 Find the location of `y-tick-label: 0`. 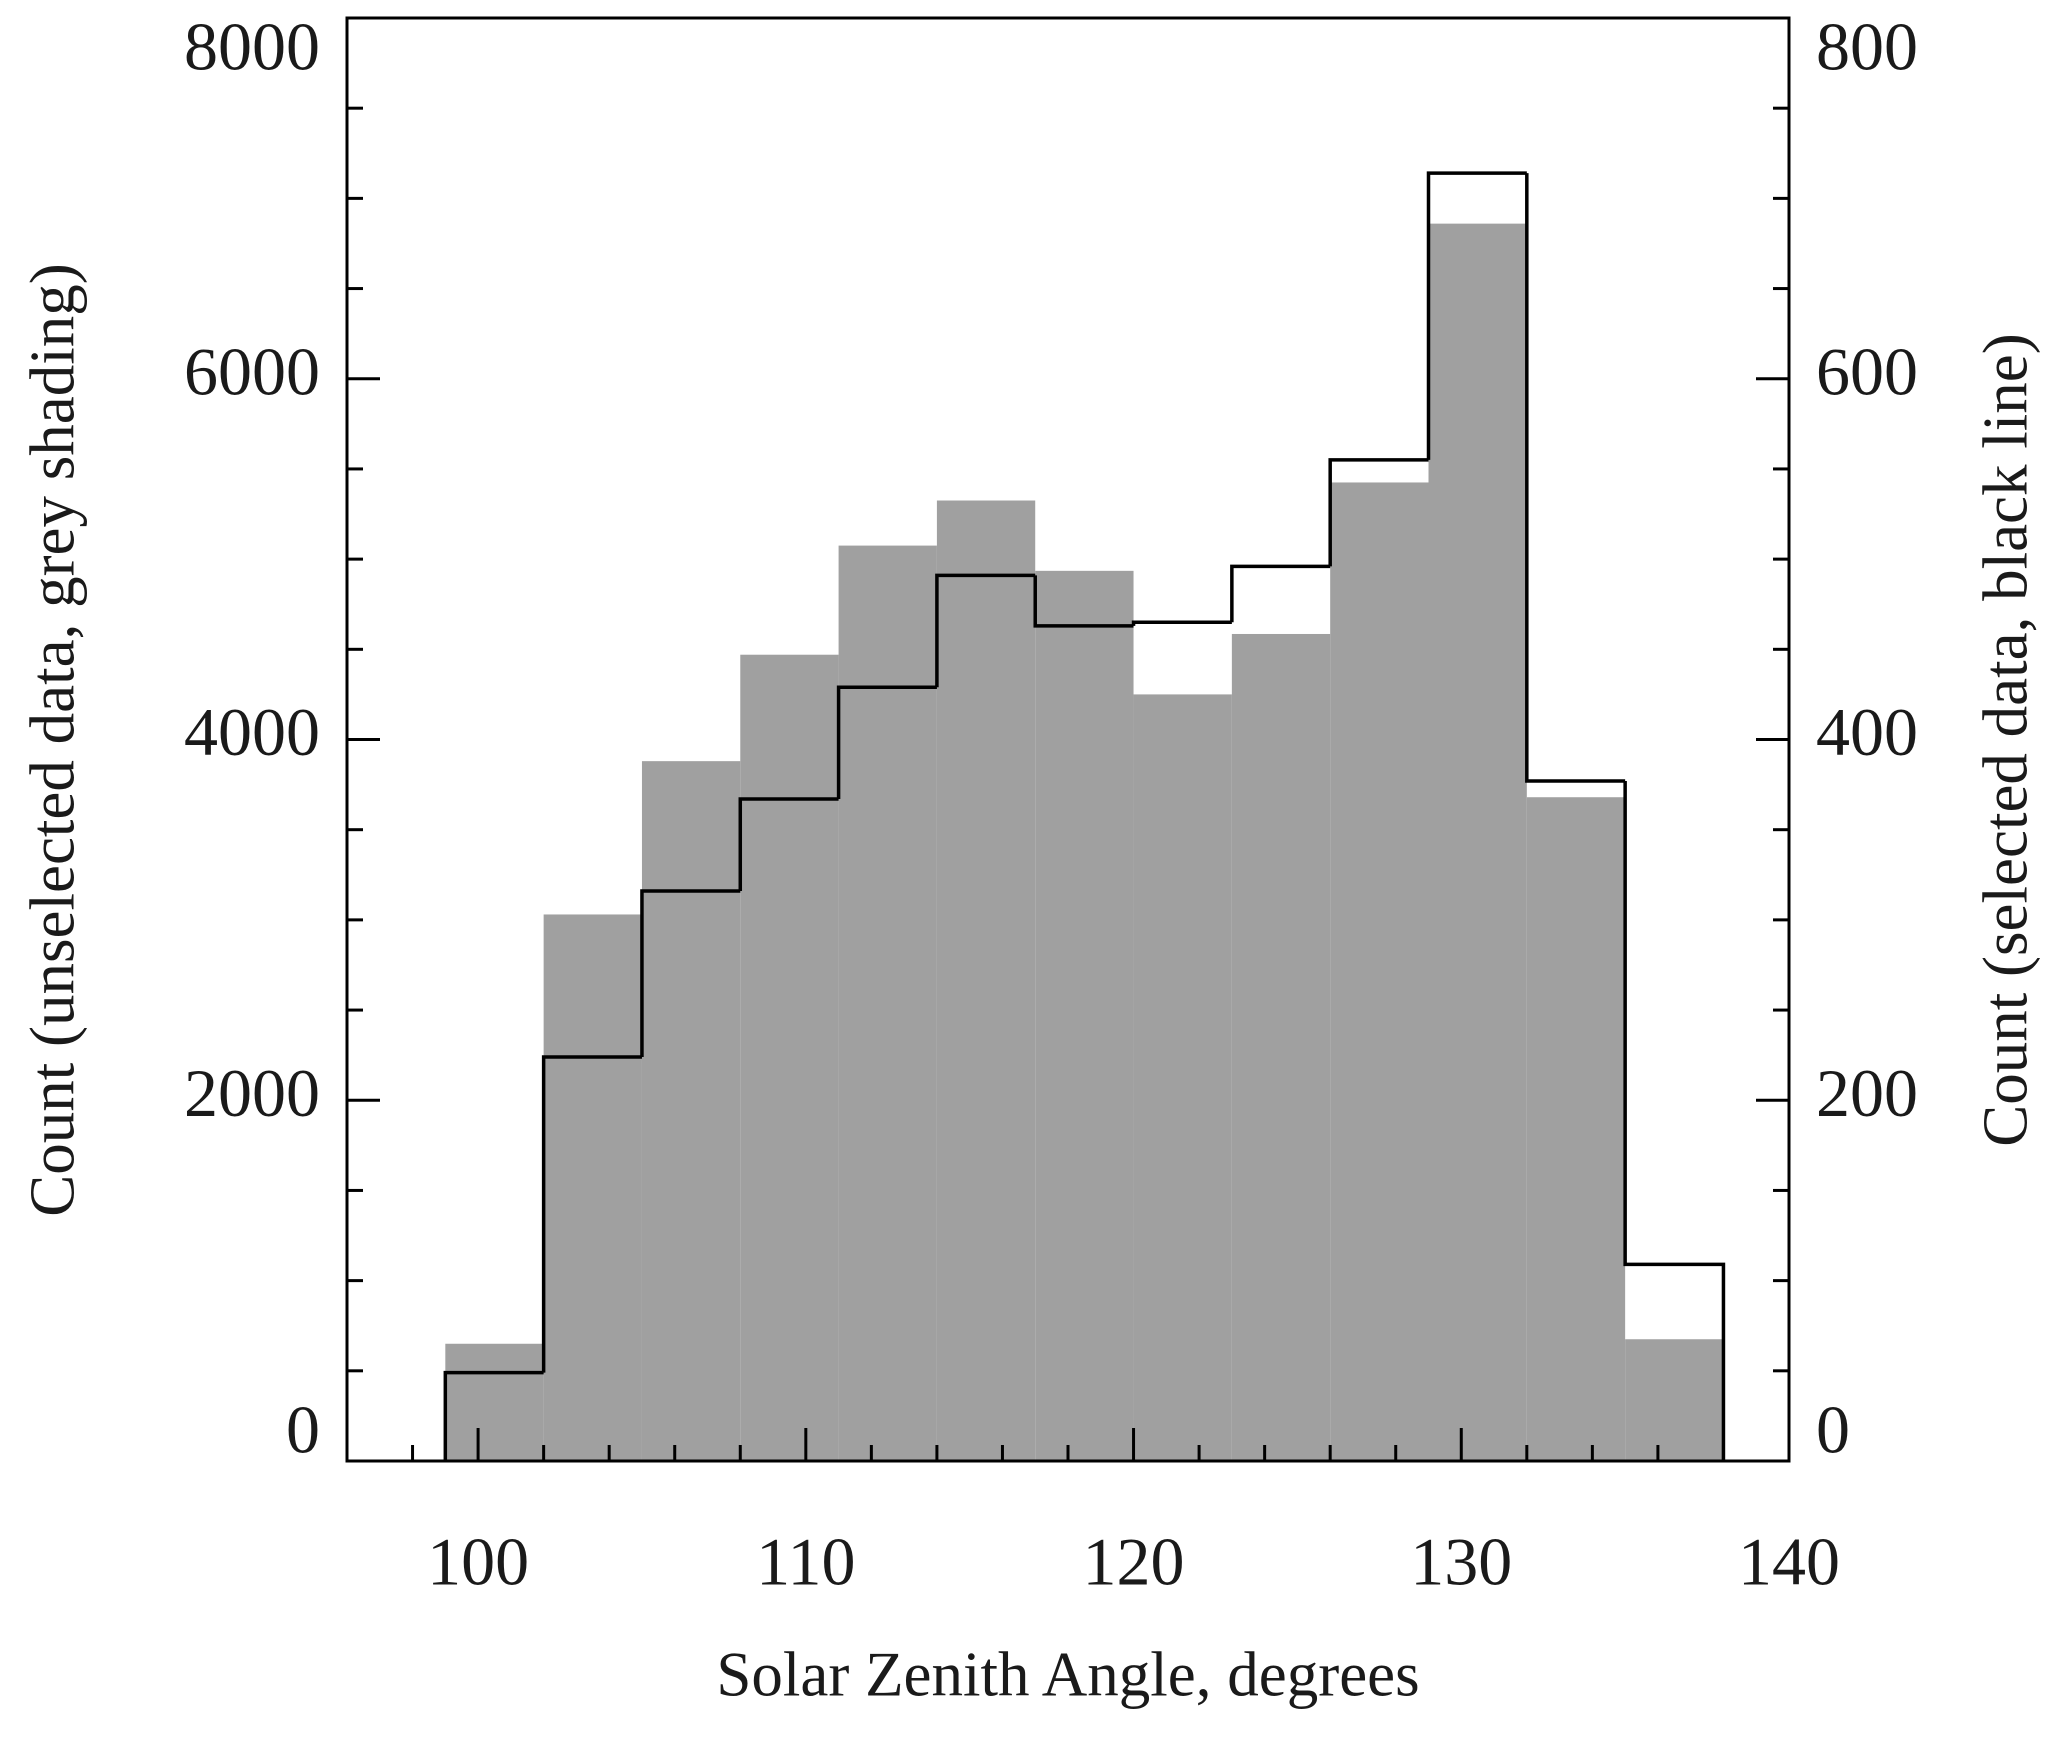

y-tick-label: 0 is located at coordinates (303, 1430).